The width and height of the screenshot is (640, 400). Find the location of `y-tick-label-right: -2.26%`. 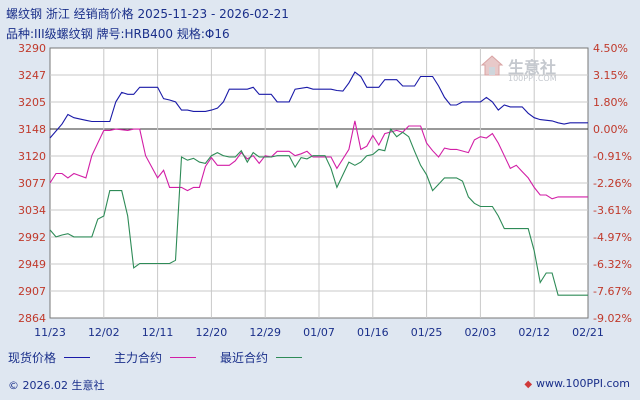

y-tick-label-right: -2.26% is located at coordinates (612, 183).